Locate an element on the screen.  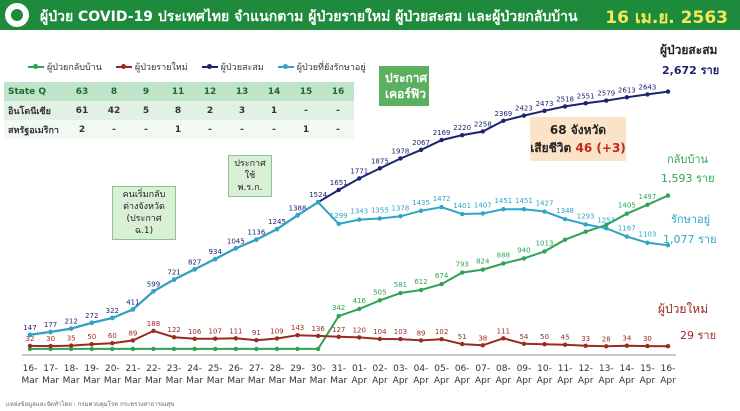
data-label-new: 30 is located at coordinates (647, 339).